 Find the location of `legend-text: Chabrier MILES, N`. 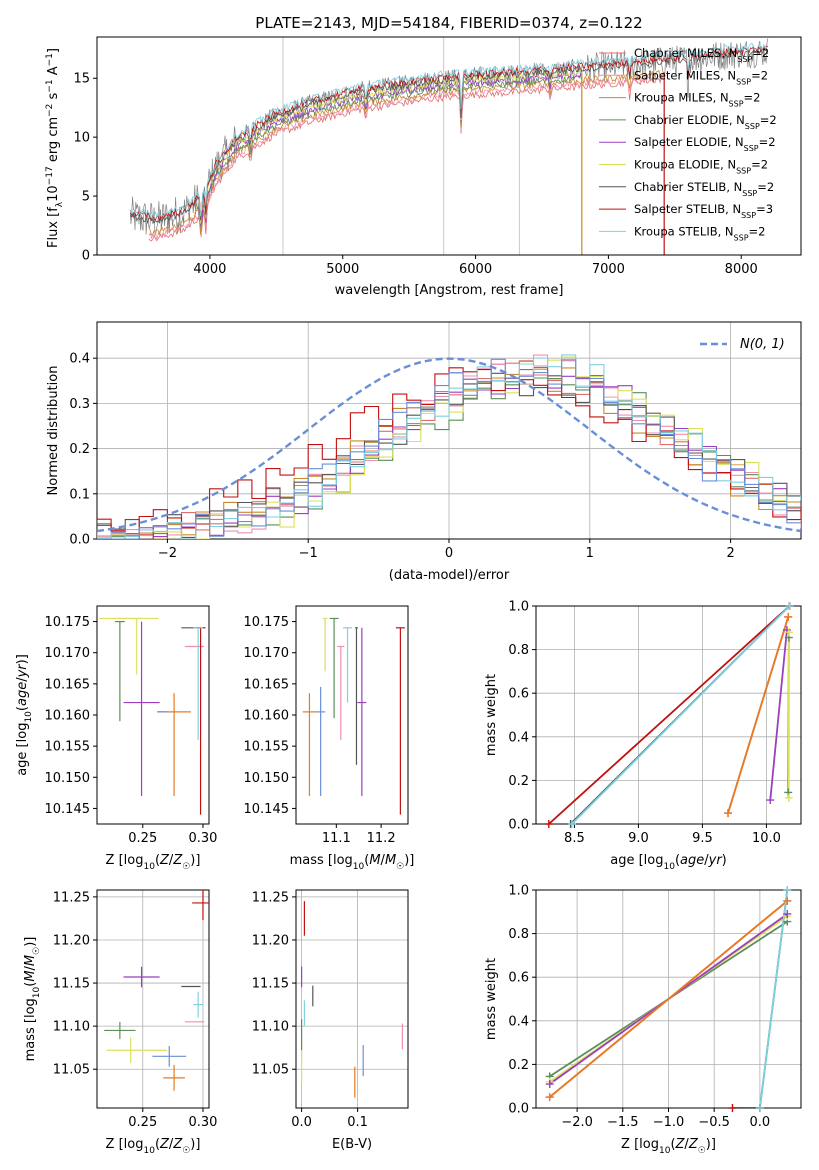

legend-text: Chabrier MILES, N is located at coordinates (685, 53).